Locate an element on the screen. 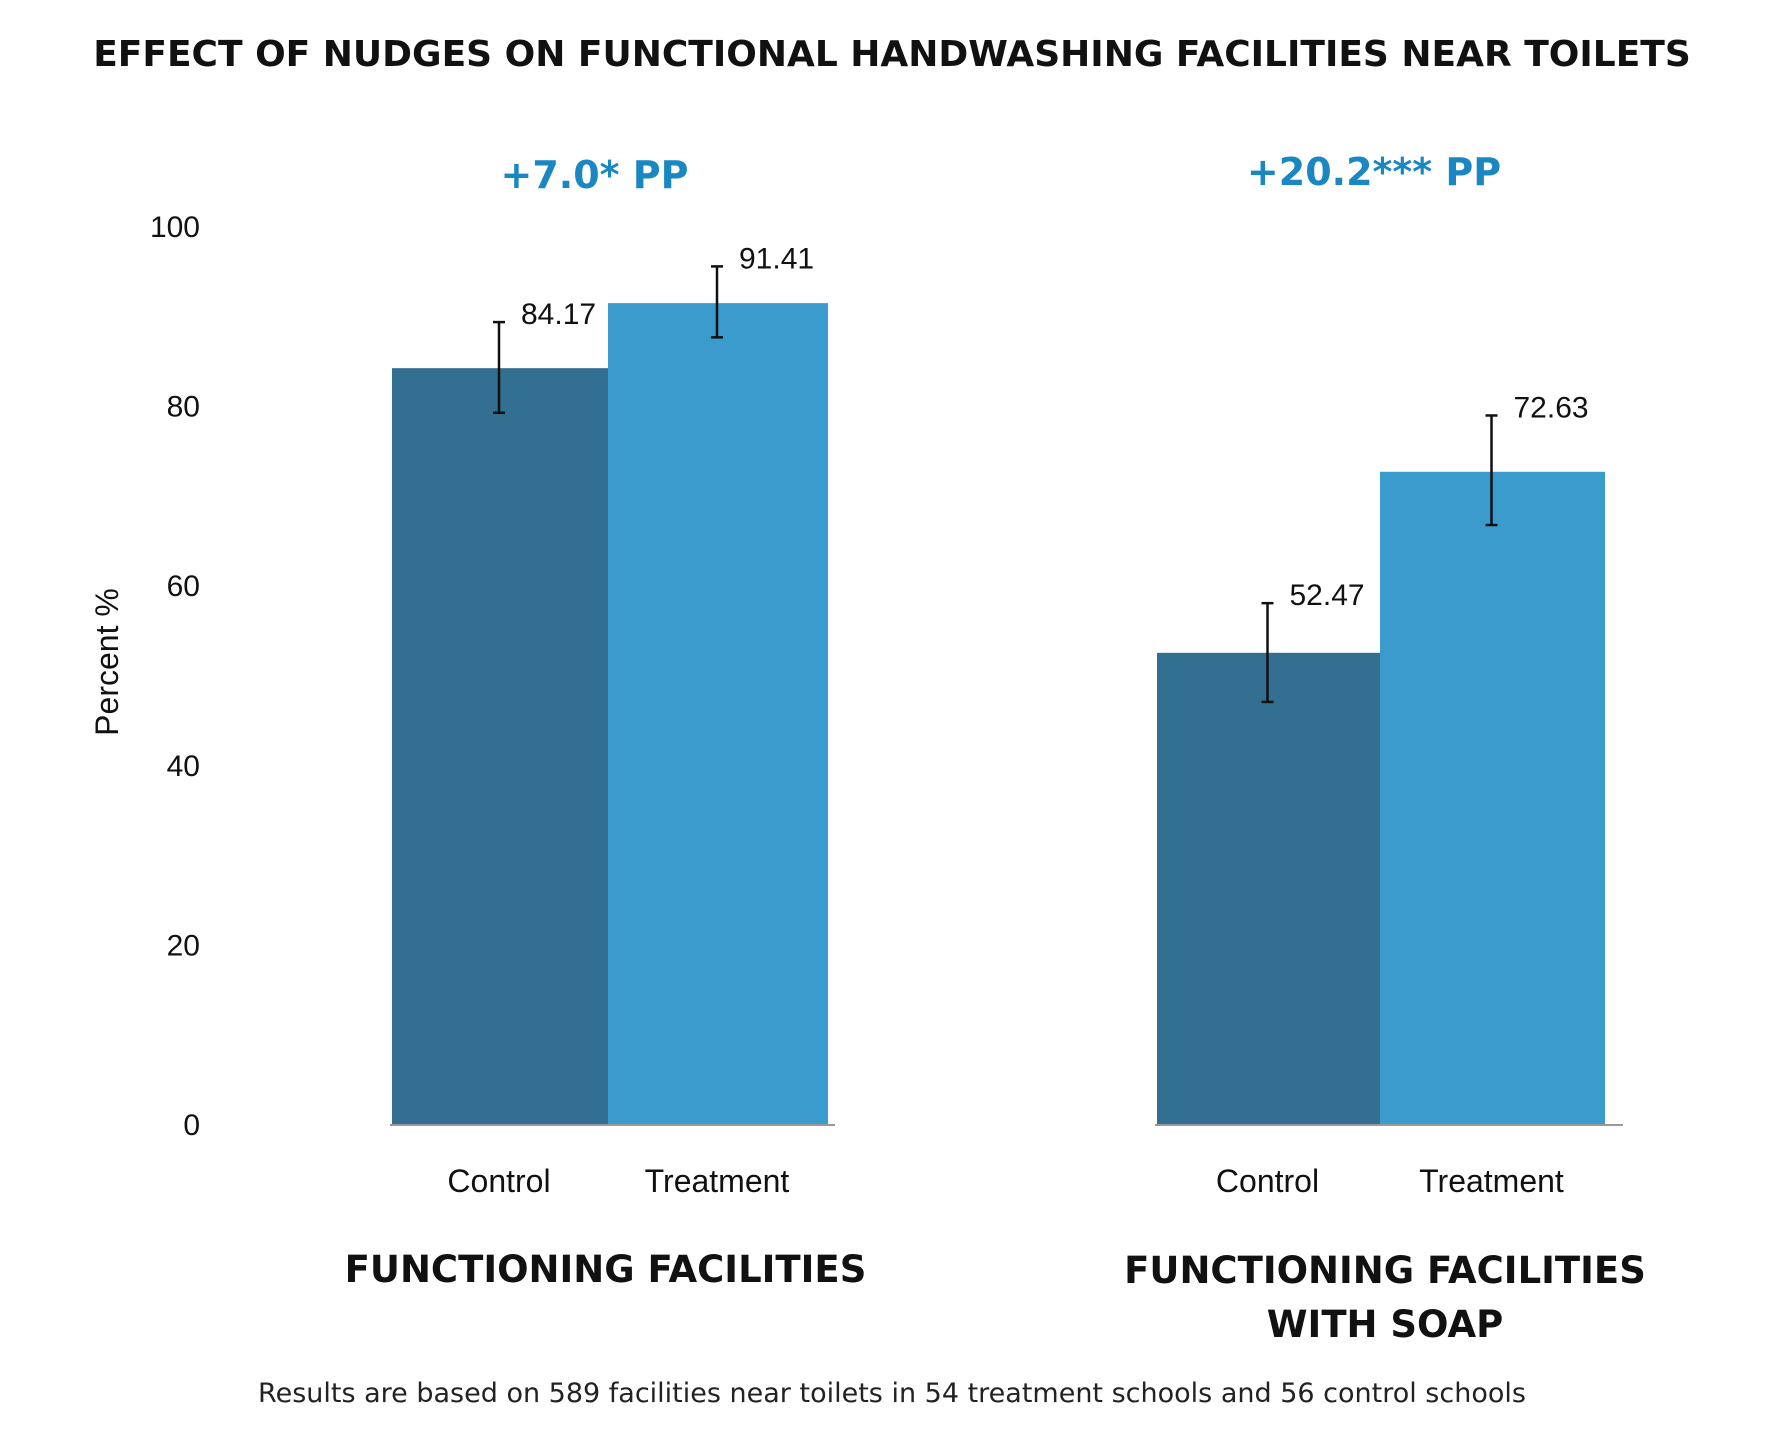 Image resolution: width=1784 pixels, height=1430 pixels. data-label: 52.47 is located at coordinates (1327, 595).